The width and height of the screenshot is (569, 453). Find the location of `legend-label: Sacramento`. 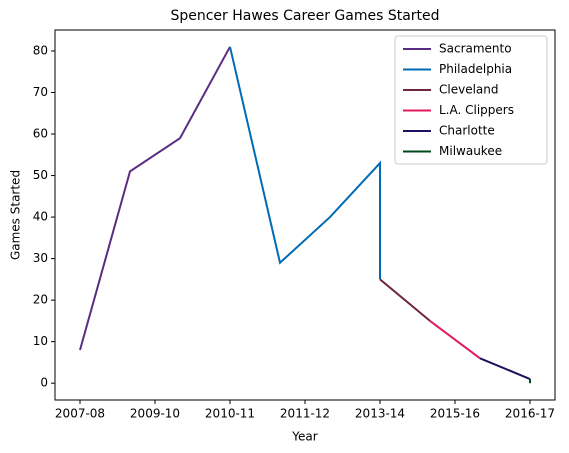

legend-label: Sacramento is located at coordinates (475, 49).